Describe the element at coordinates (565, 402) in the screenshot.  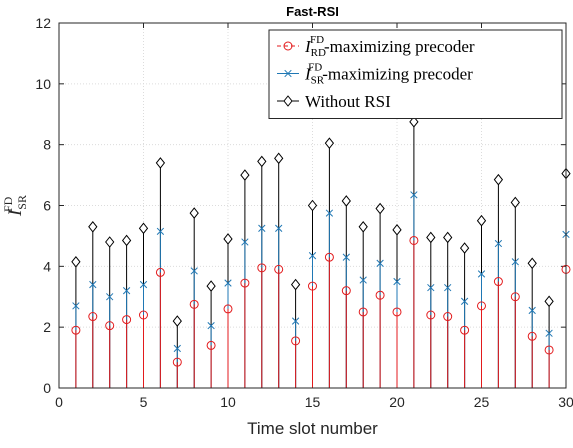
I see `x-tick-label: 30` at that location.